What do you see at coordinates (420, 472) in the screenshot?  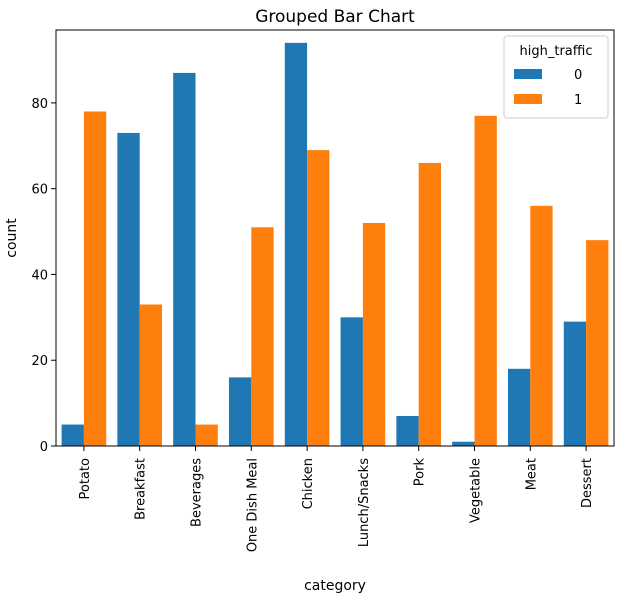 I see `x-tick-label: Pork` at bounding box center [420, 472].